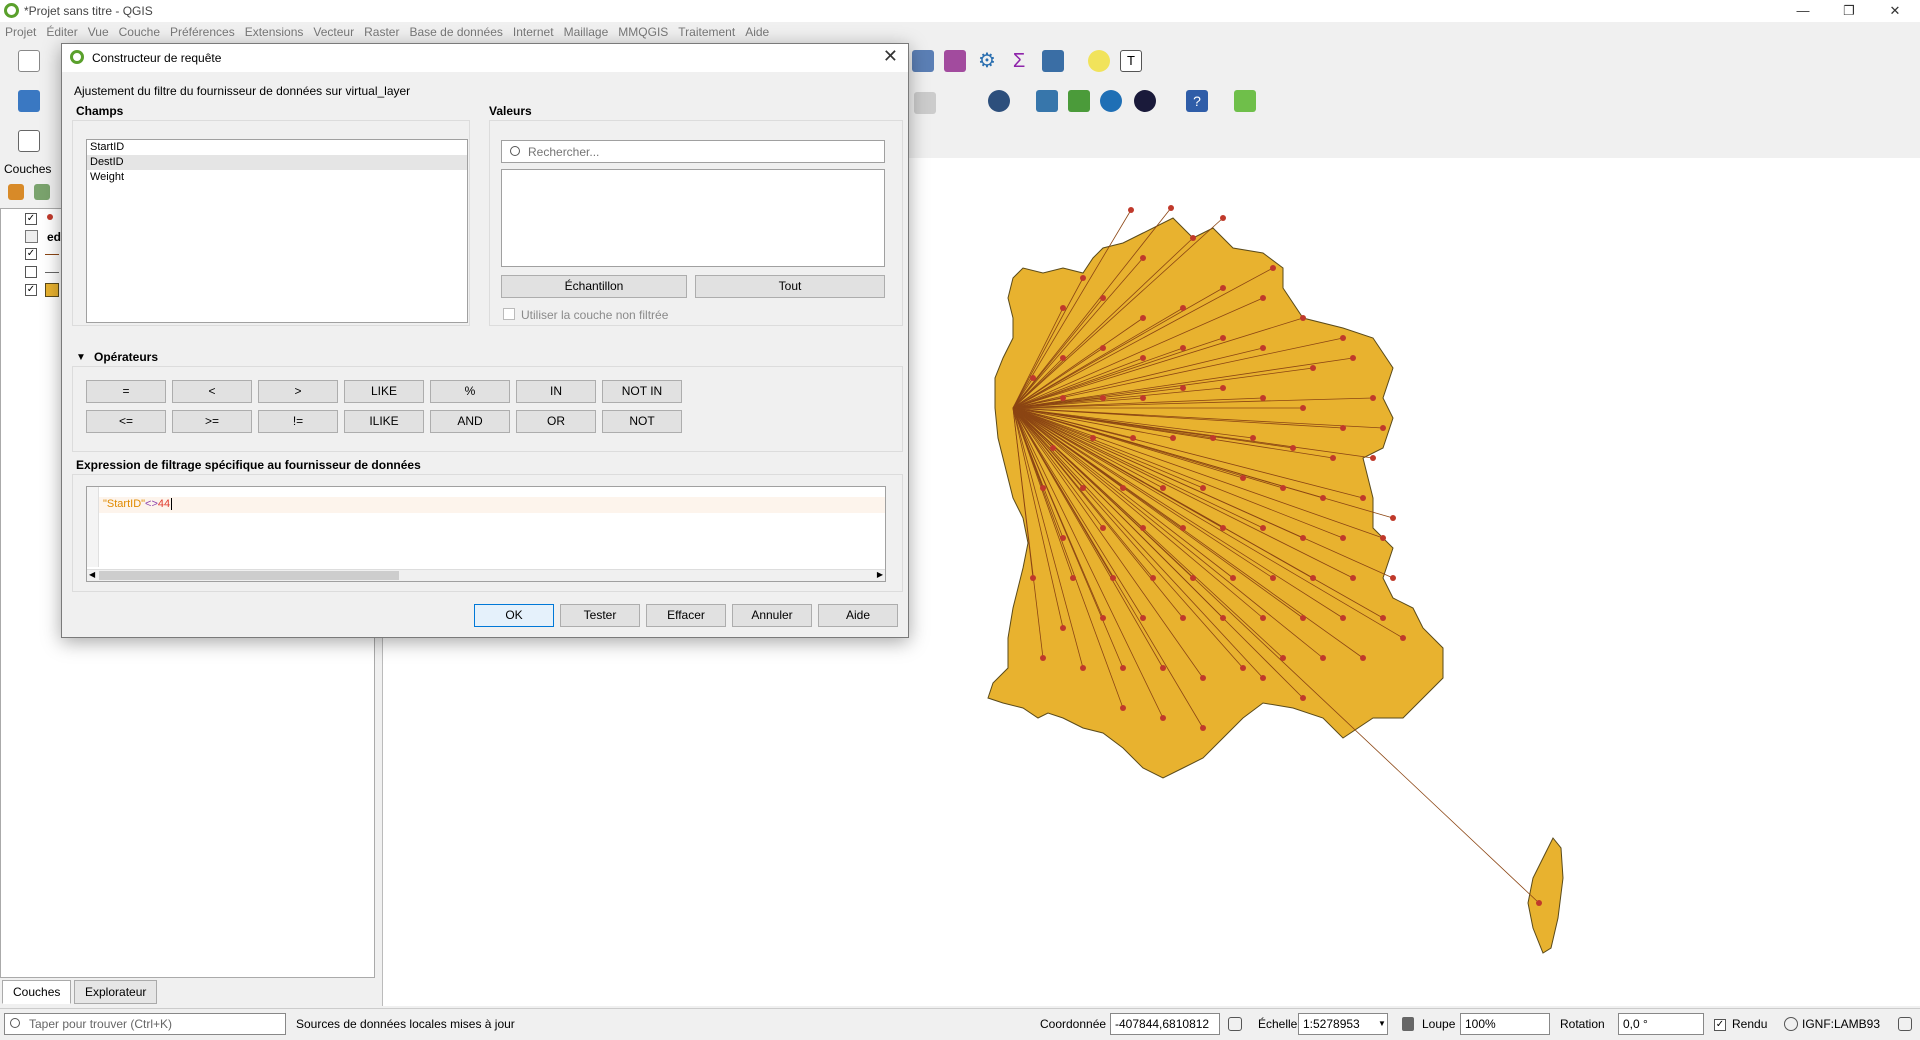 The height and width of the screenshot is (1040, 1920). Describe the element at coordinates (334, 32) in the screenshot. I see `menu-vecteur: Vecteur` at that location.